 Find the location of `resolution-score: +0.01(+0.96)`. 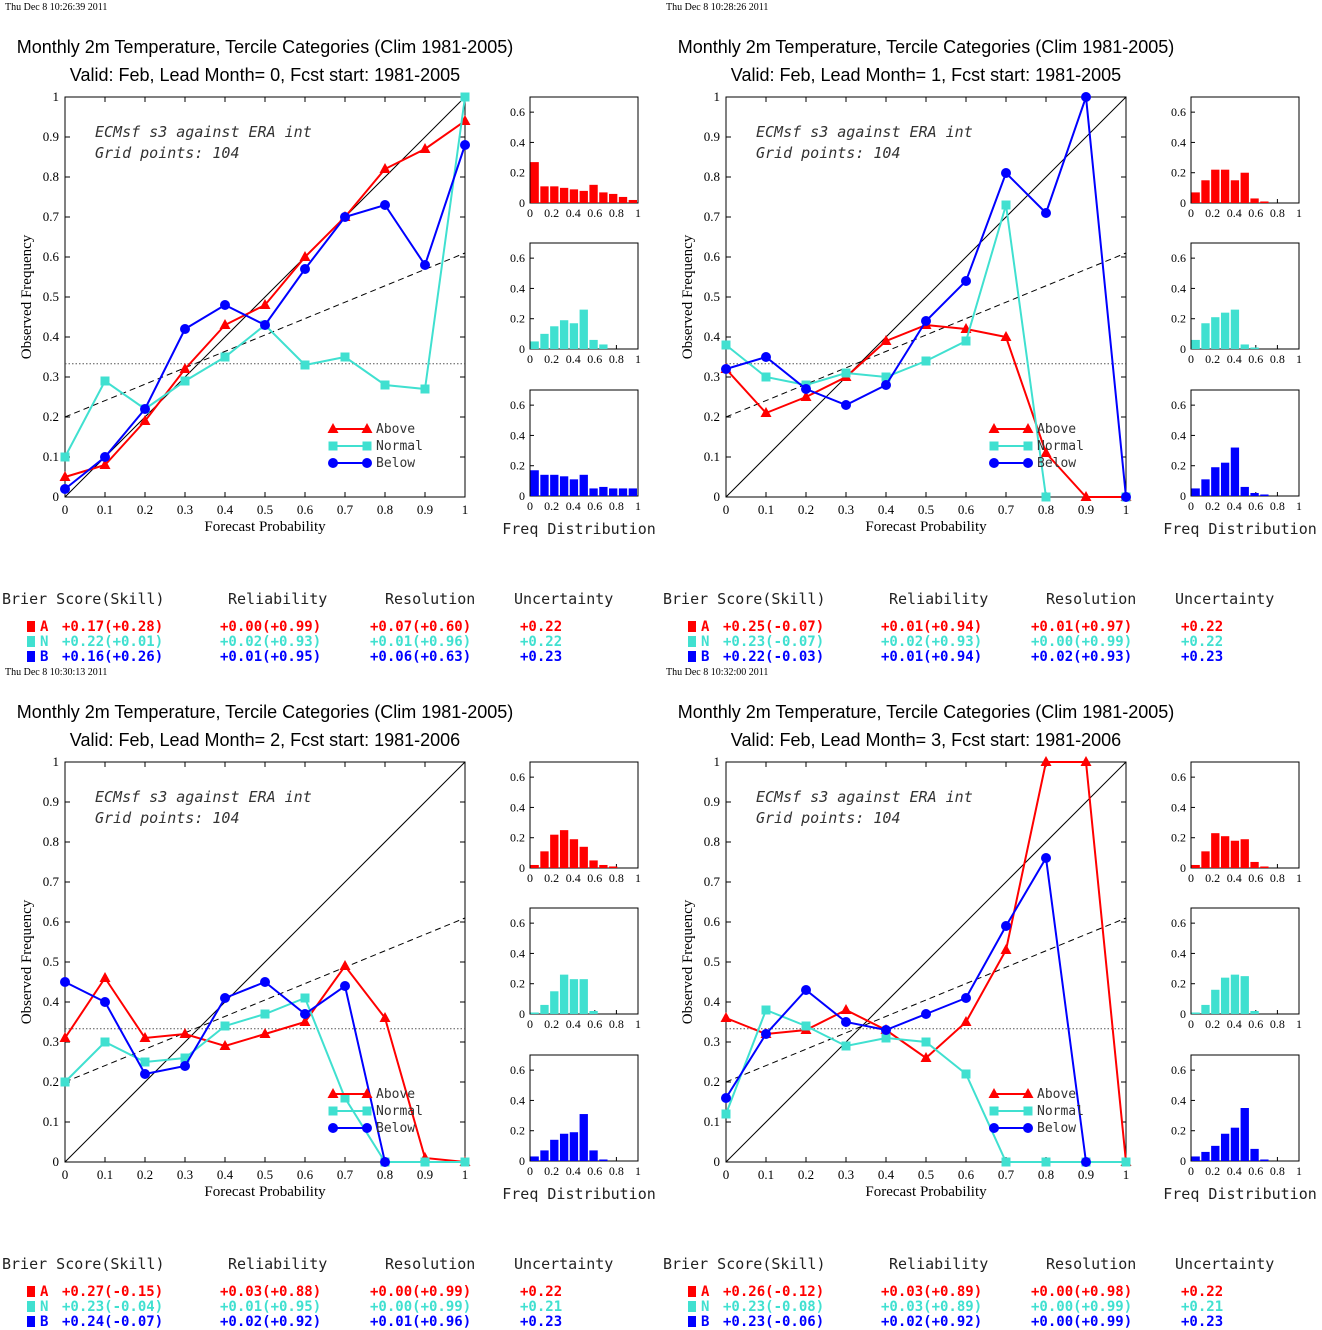

resolution-score: +0.01(+0.96) is located at coordinates (420, 642).